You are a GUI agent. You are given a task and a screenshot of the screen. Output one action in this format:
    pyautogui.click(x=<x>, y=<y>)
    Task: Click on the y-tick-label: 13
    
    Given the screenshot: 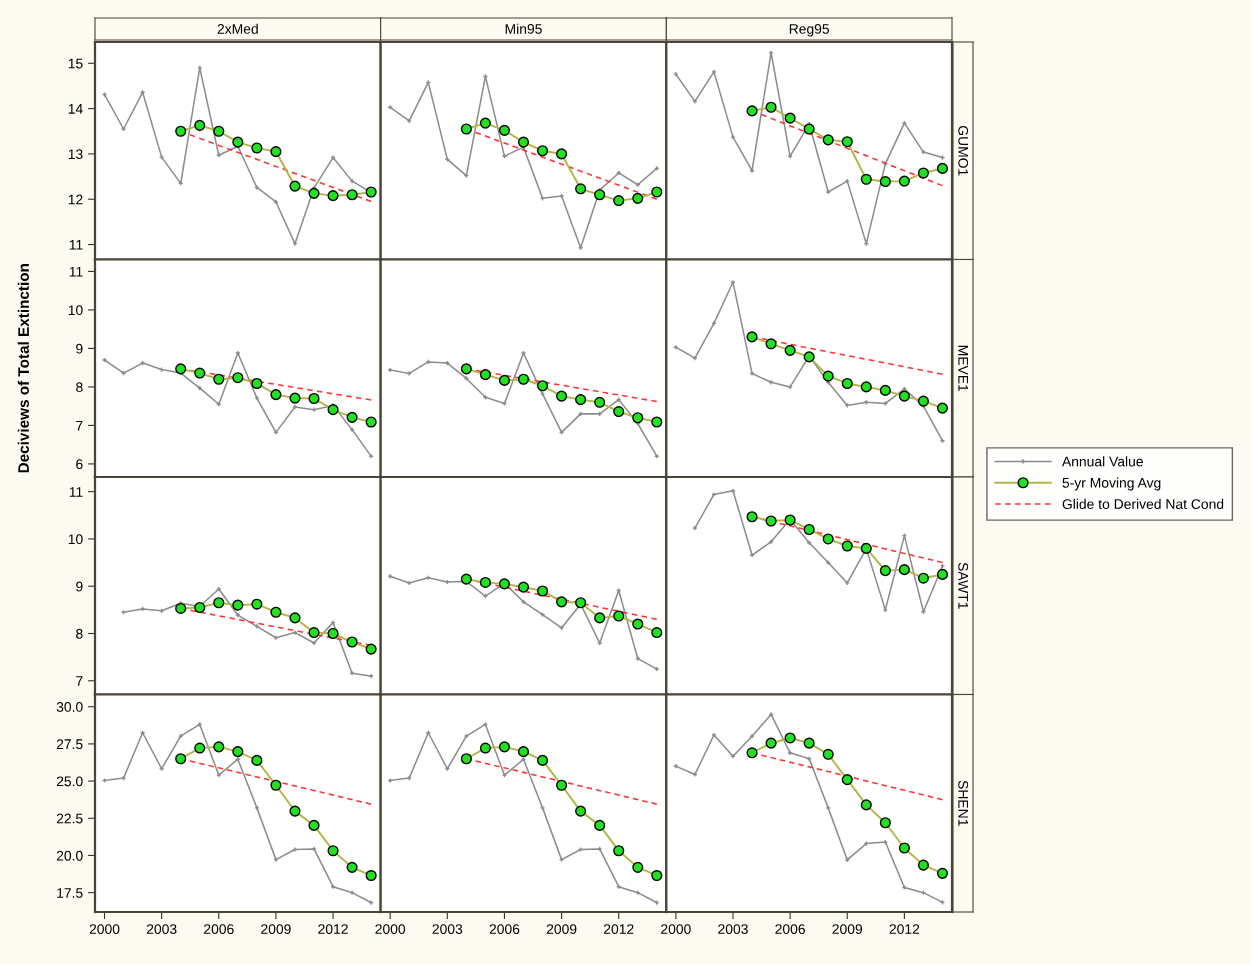 What is the action you would take?
    pyautogui.click(x=75, y=154)
    